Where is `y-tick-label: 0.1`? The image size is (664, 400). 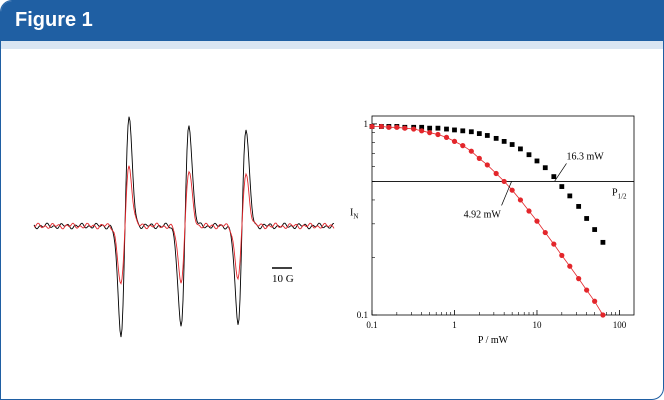
y-tick-label: 0.1 is located at coordinates (362, 315).